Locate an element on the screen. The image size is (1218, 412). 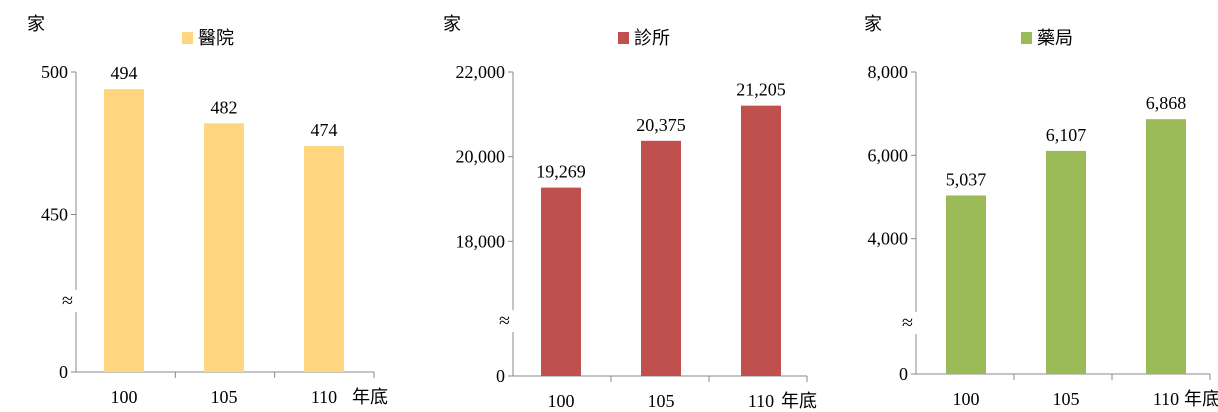
legend-label: 診所 is located at coordinates (652, 38).